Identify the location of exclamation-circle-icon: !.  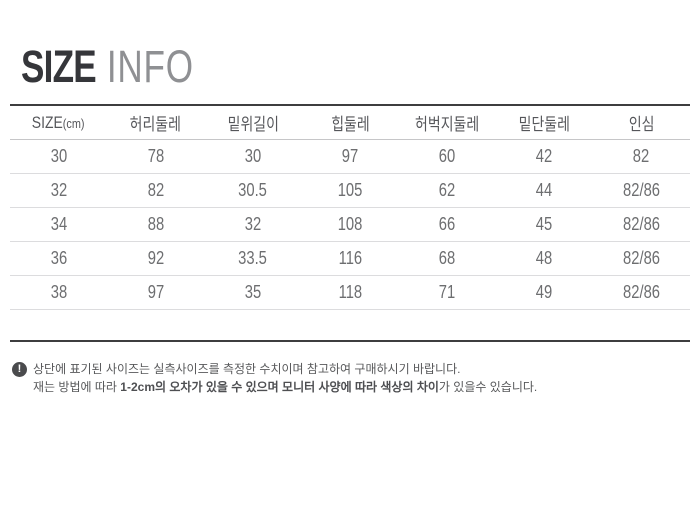
(19, 369).